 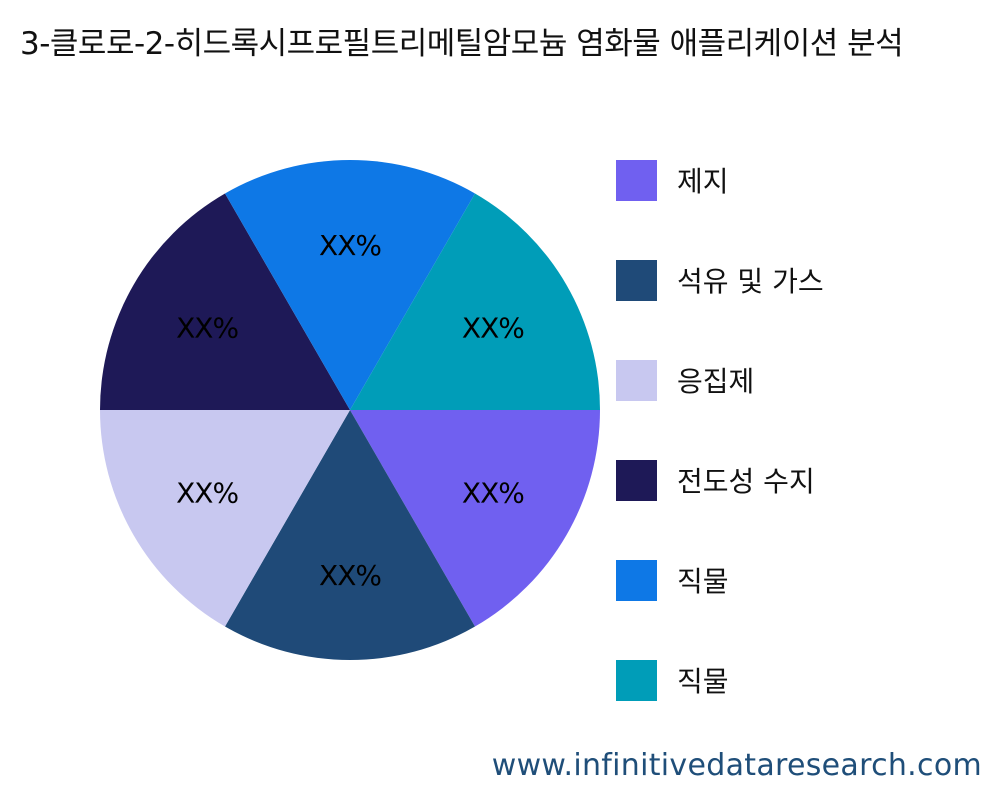 What do you see at coordinates (462, 44) in the screenshot?
I see `chart-title: 3-클로로-2-히드록시프로필트리메틸암모늄 염화물 애플리케이션 분석` at bounding box center [462, 44].